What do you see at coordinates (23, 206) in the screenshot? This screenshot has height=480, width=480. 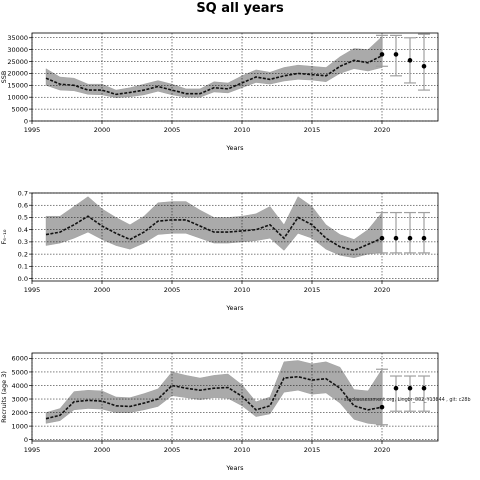 I see `panel-1-y-tick-label: 0.6` at bounding box center [23, 206].